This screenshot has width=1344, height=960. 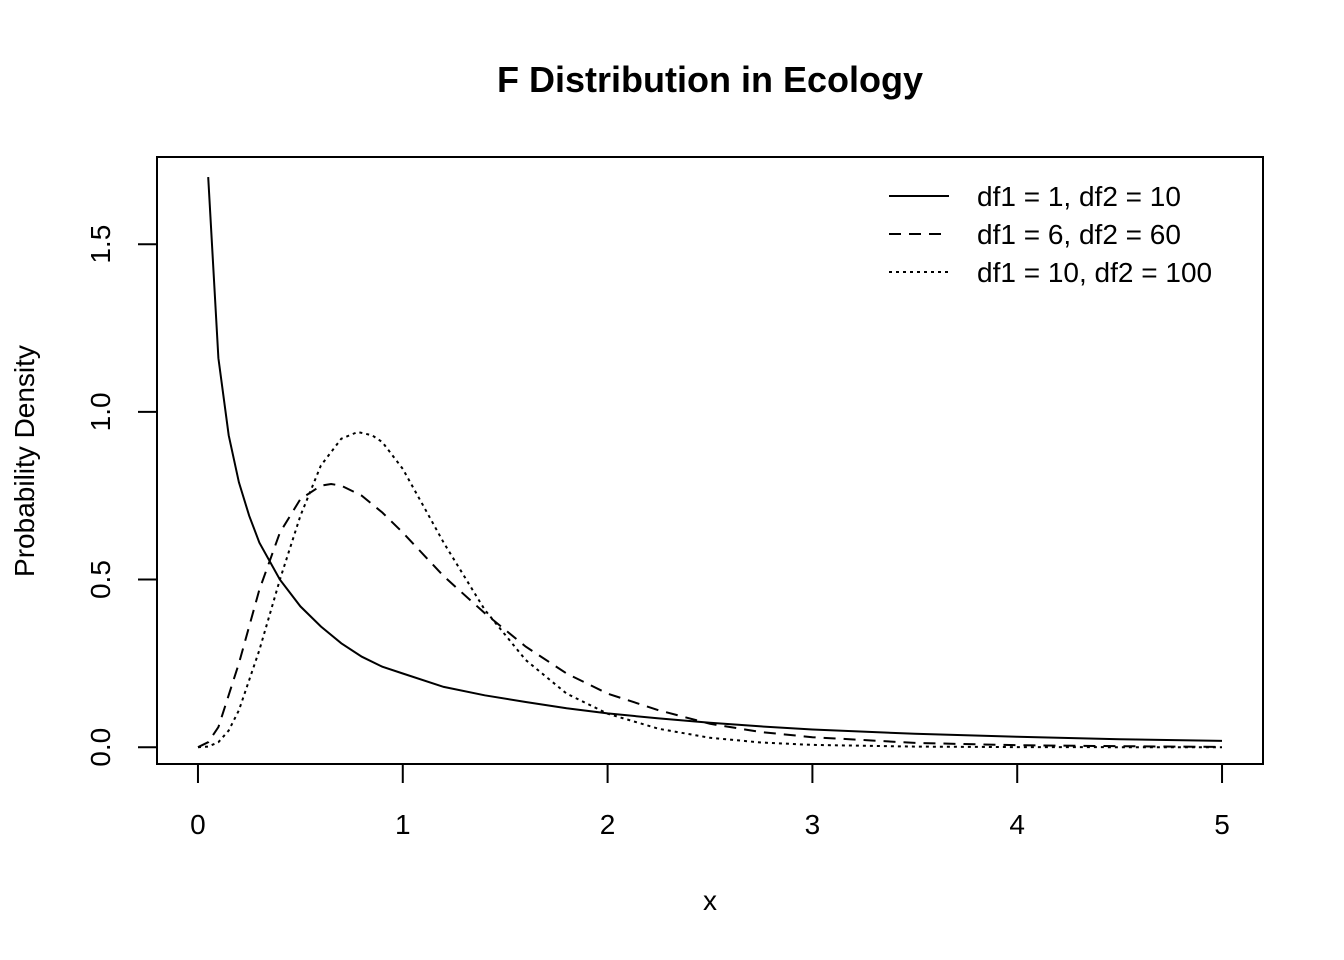 I want to click on x-axis: 0 1 2 3 4 5, so click(x=710, y=801).